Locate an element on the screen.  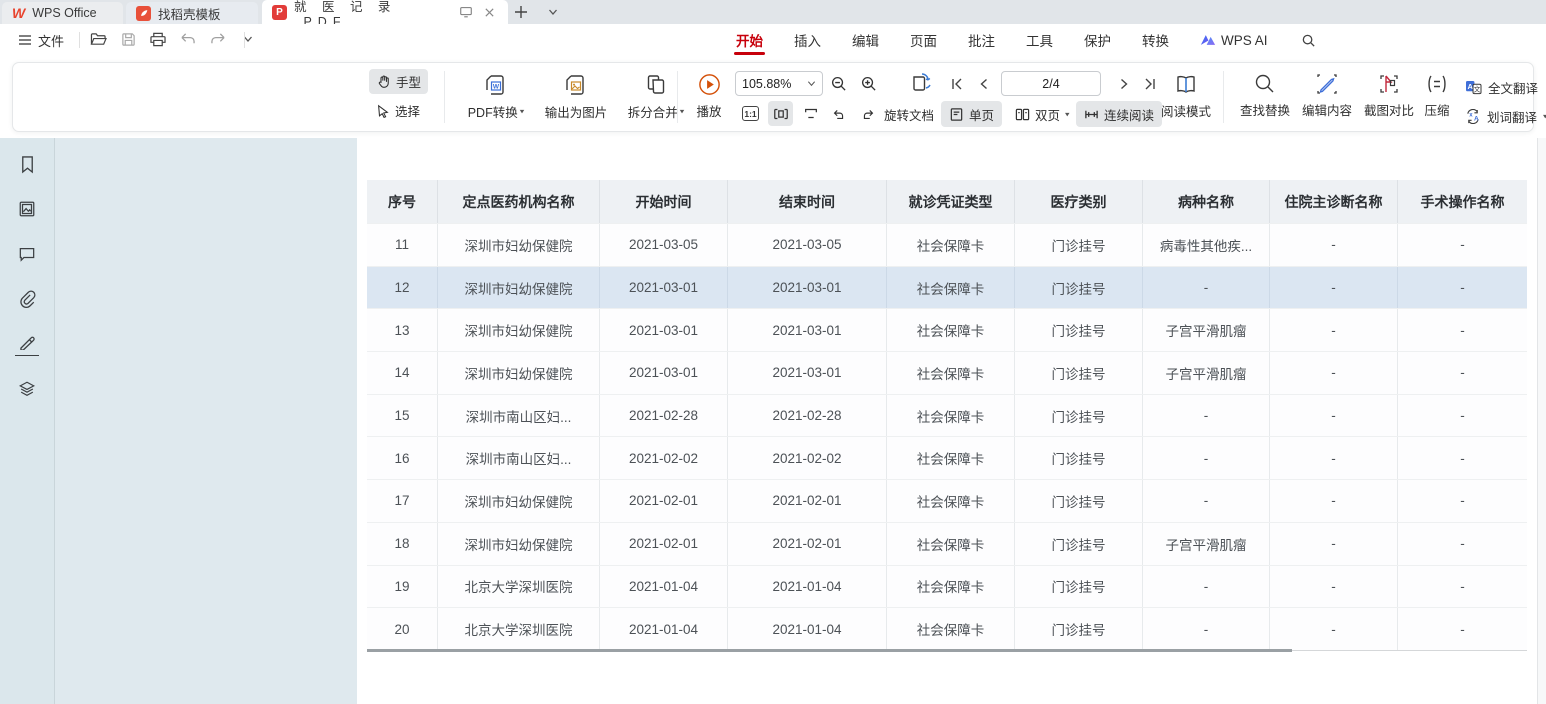
quickbar-more-chevron-icon is located at coordinates (248, 39).